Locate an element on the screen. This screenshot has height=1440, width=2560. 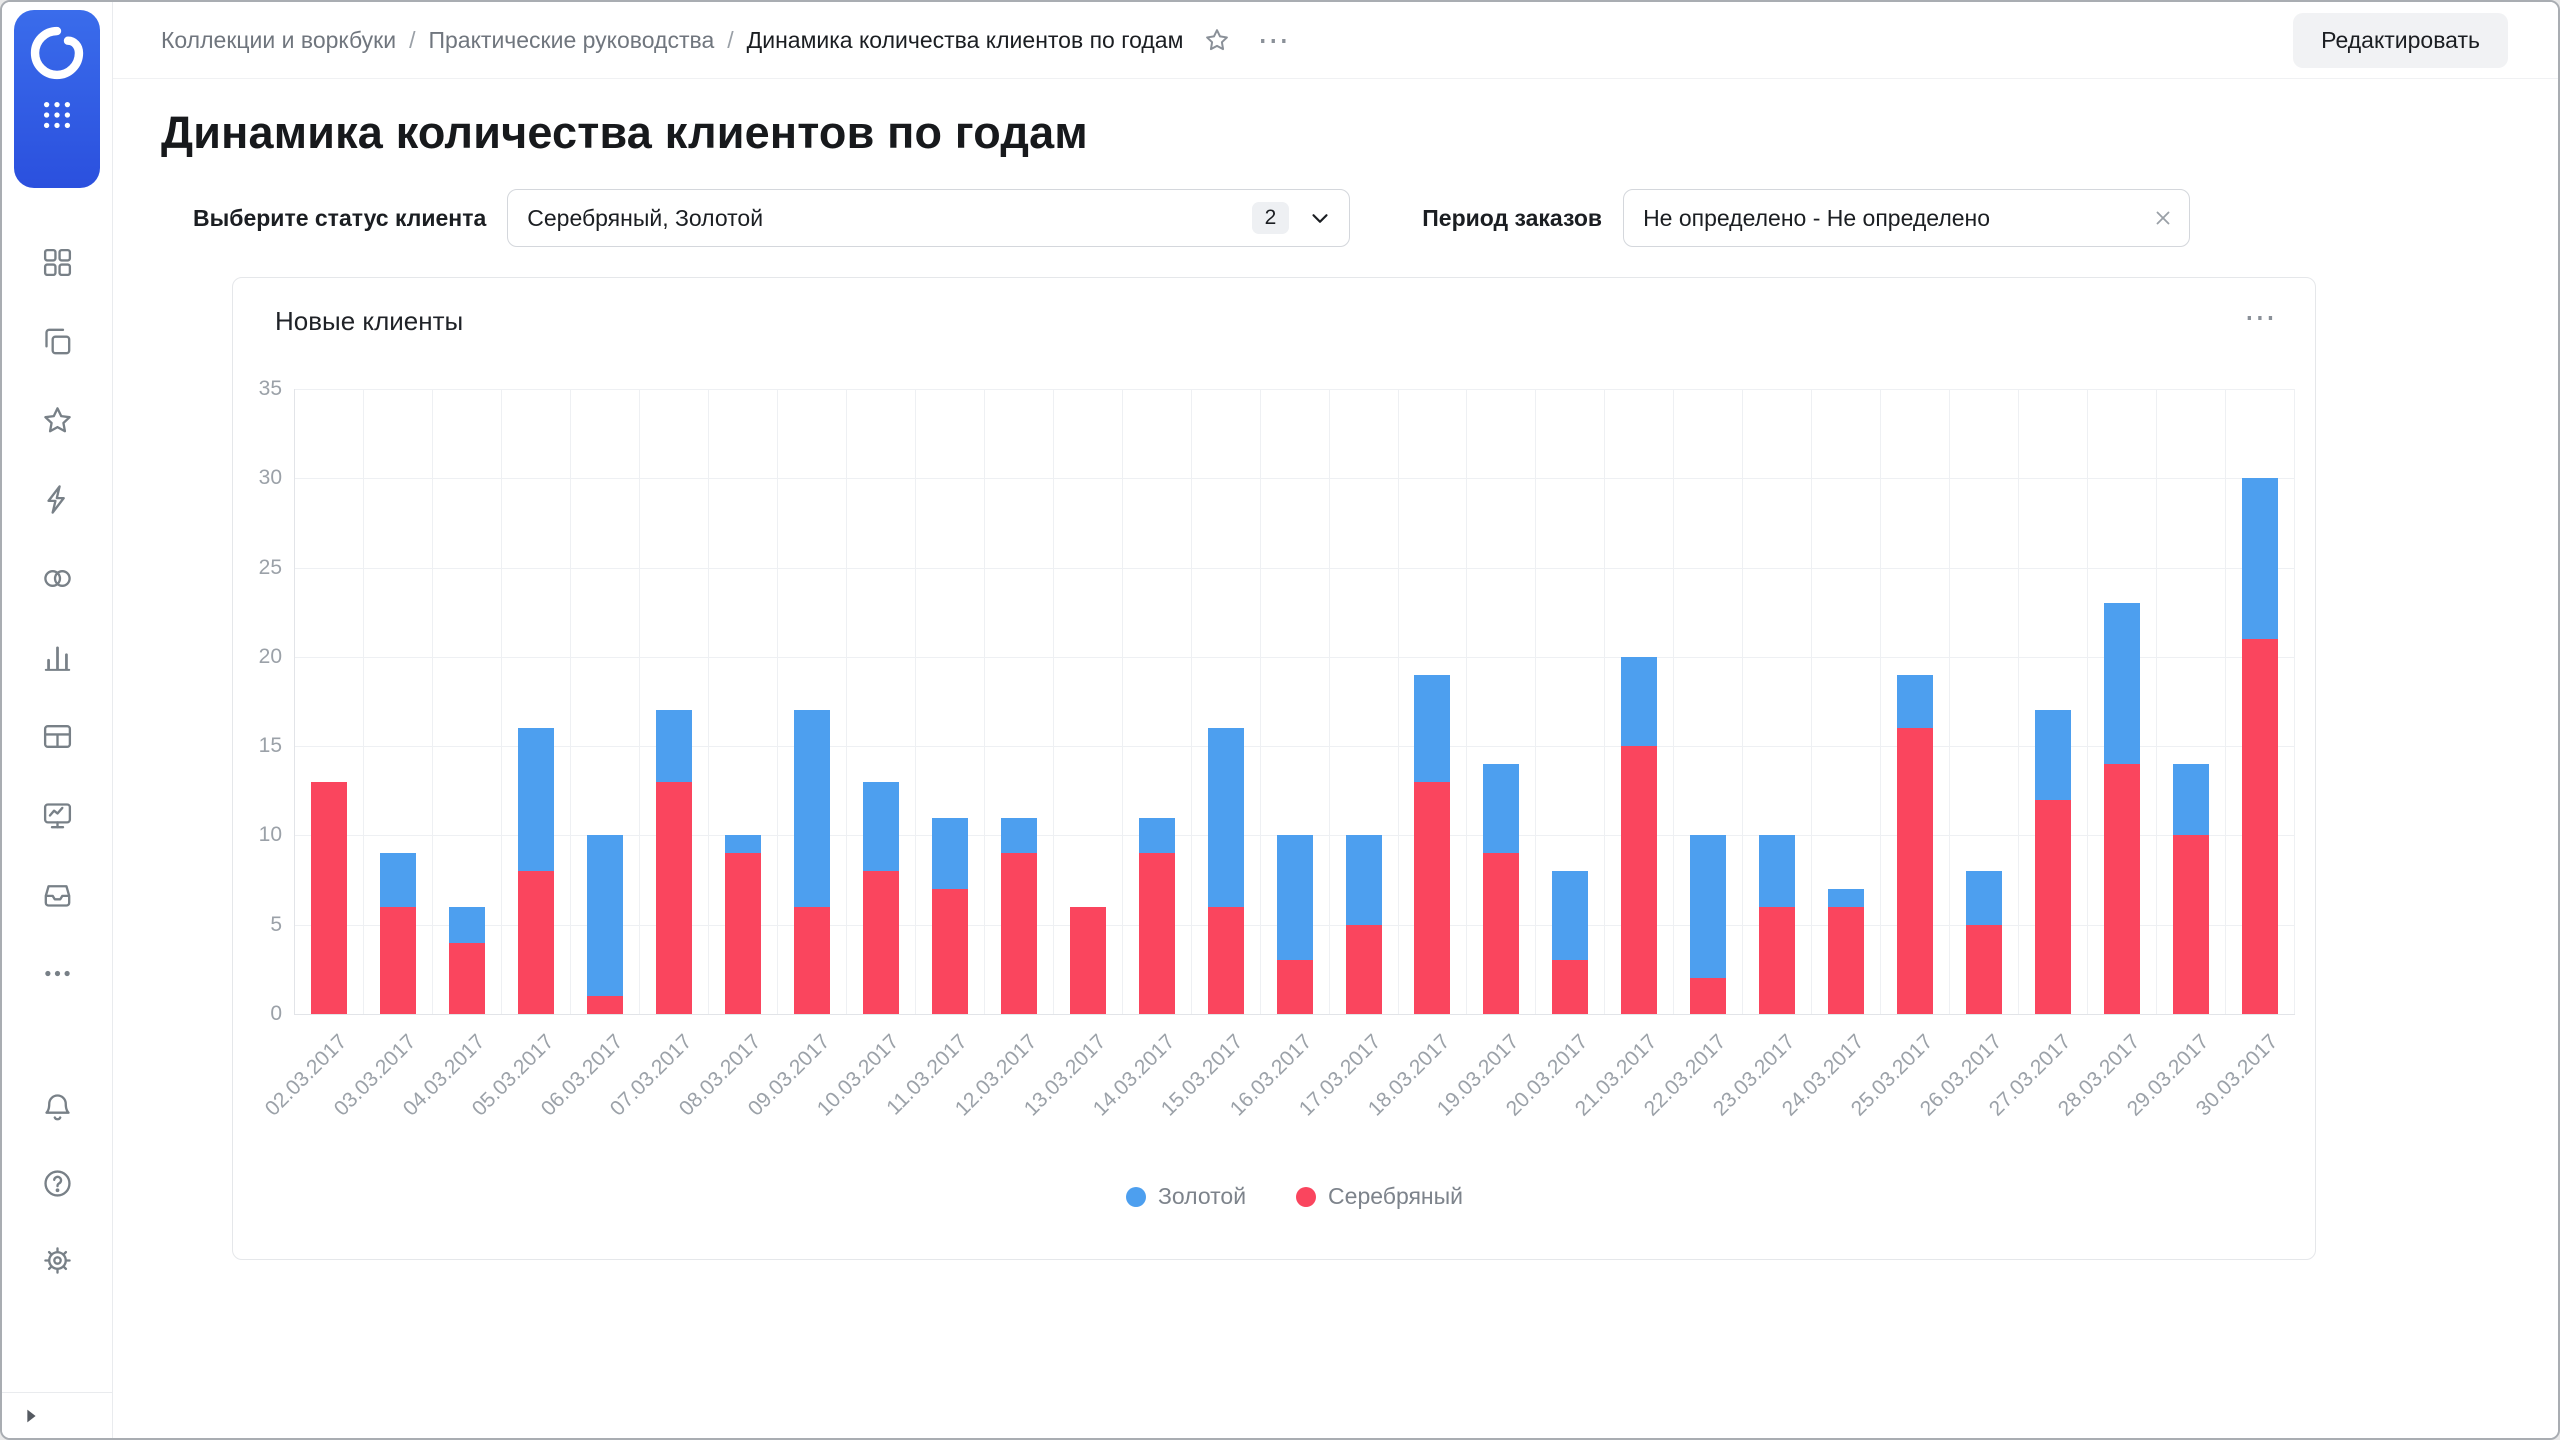
datalens-logo-block is located at coordinates (57, 99).